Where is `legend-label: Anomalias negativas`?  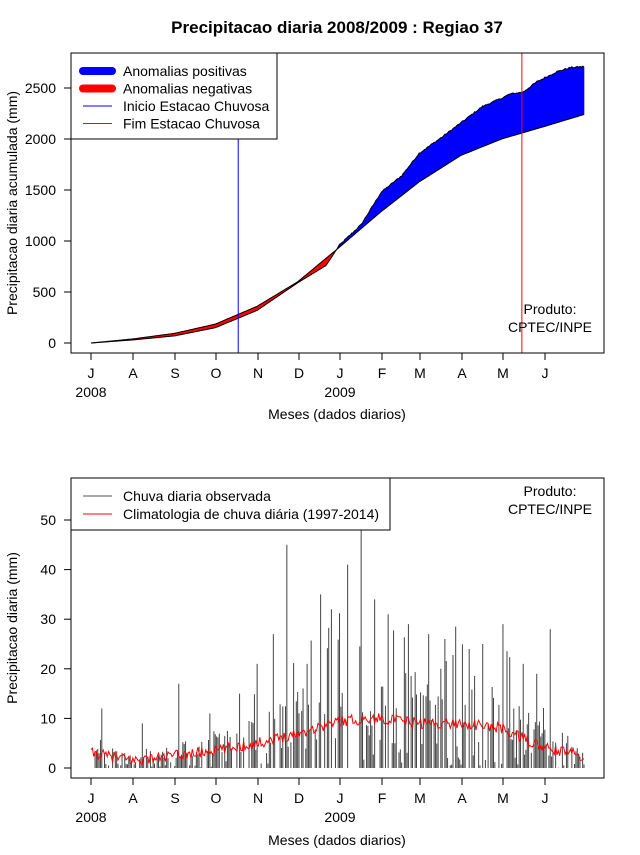 legend-label: Anomalias negativas is located at coordinates (187, 89).